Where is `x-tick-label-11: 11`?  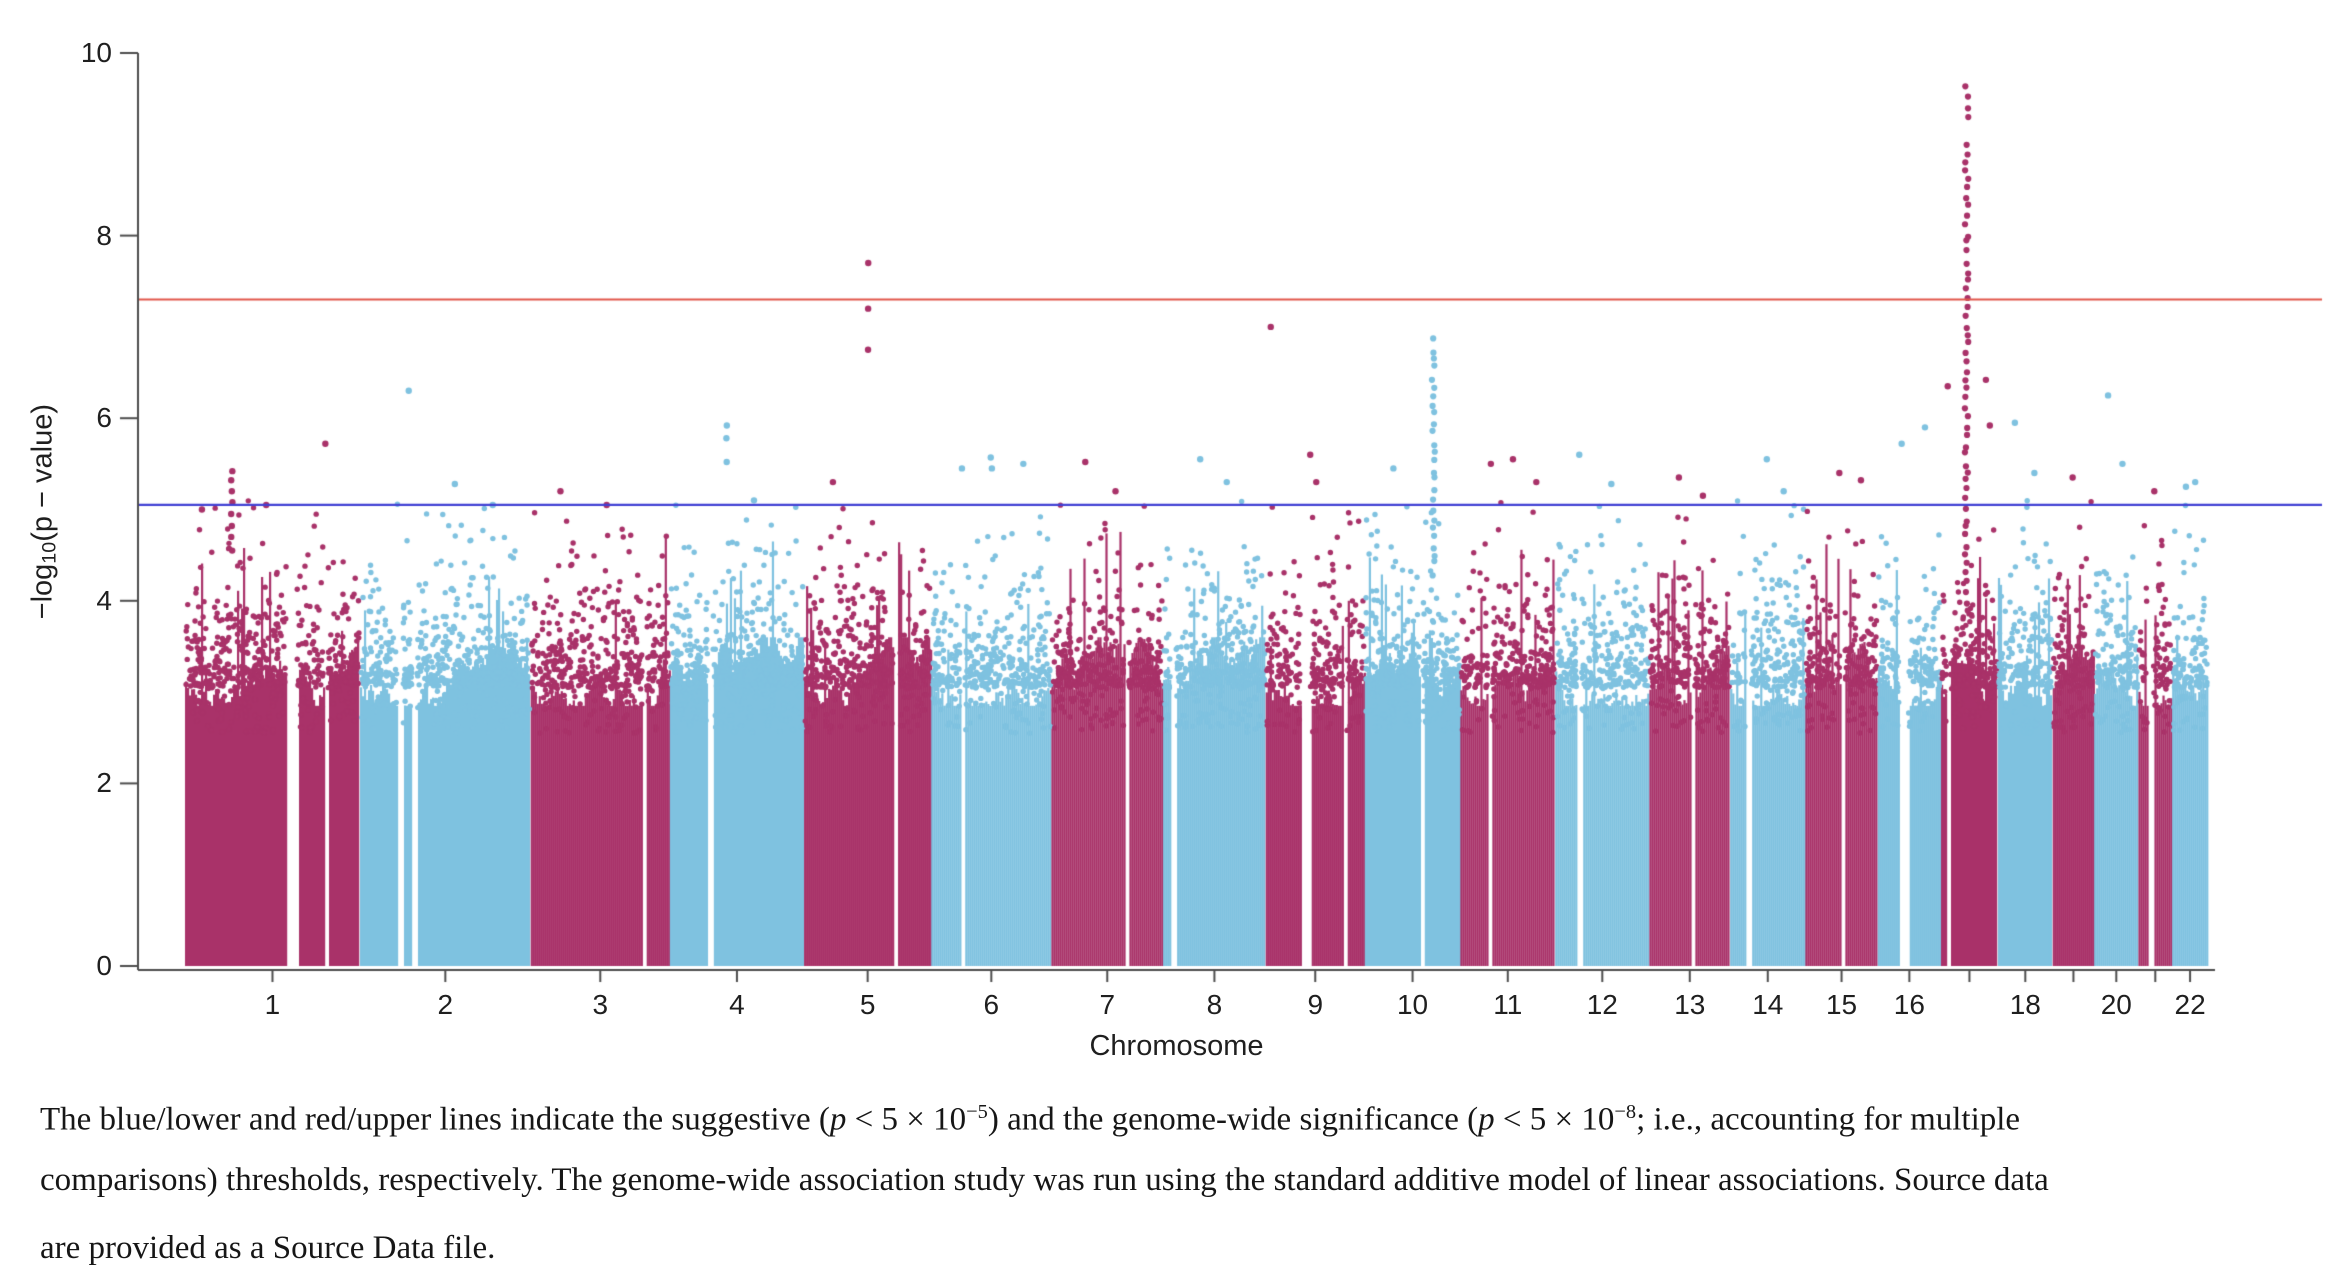 x-tick-label-11: 11 is located at coordinates (1508, 1004).